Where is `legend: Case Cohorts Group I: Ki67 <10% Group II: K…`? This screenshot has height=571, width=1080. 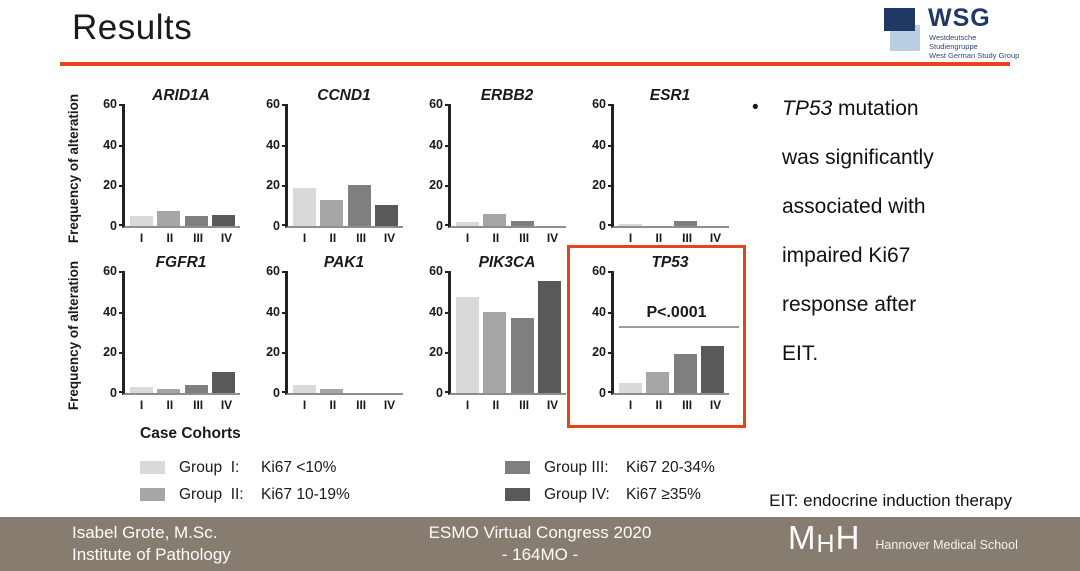
legend: Case Cohorts Group I: Ki67 <10% Group II: K… is located at coordinates (427, 466).